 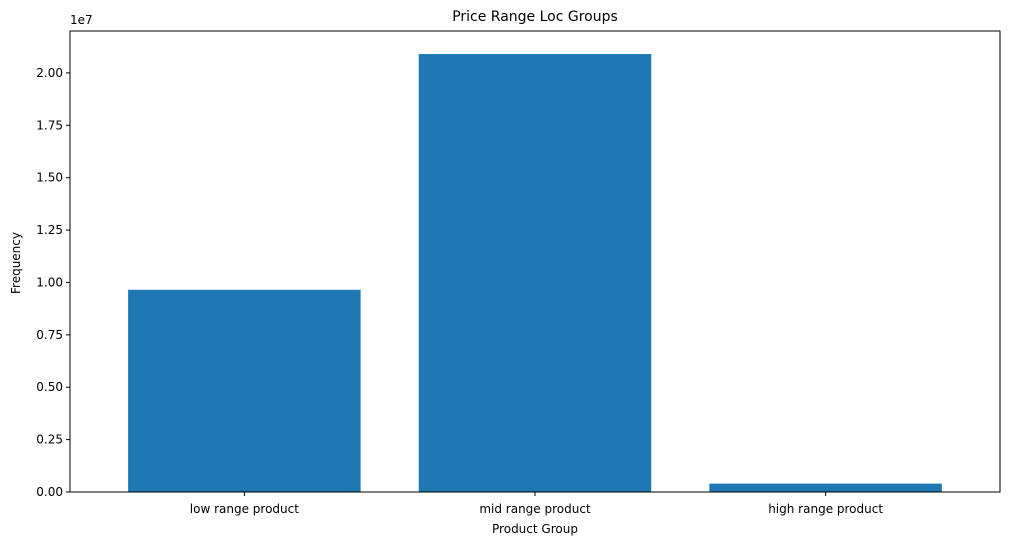 What do you see at coordinates (49, 125) in the screenshot?
I see `y-tick-label: 1.75` at bounding box center [49, 125].